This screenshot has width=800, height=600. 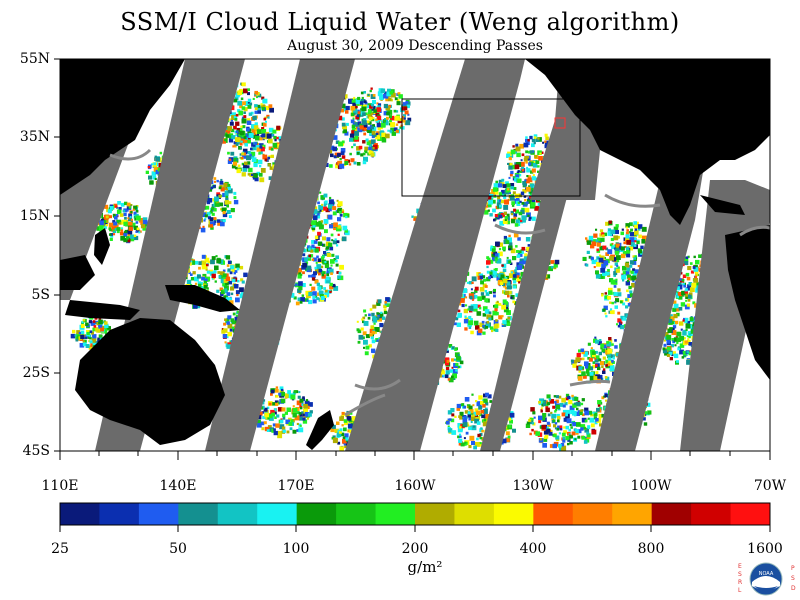 I want to click on colorbar-label: 100, so click(x=296, y=549).